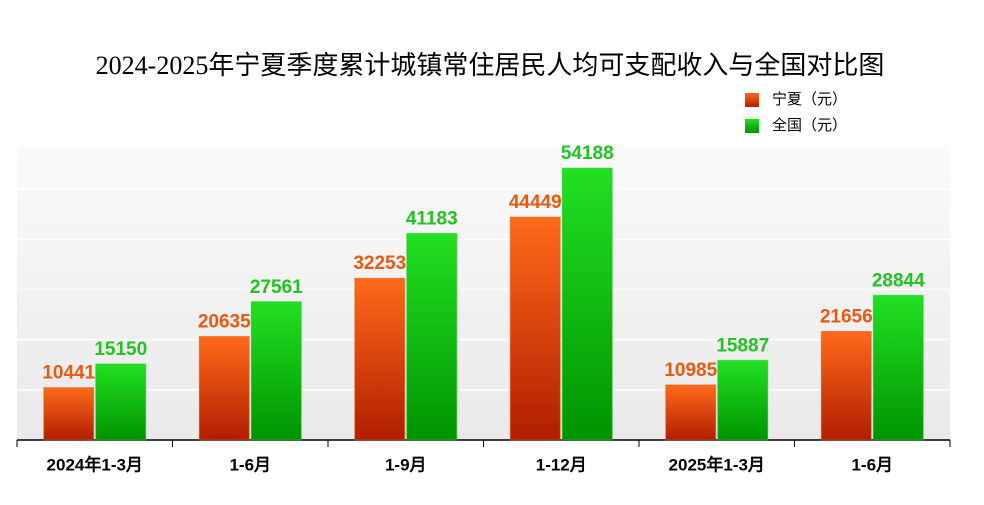 The image size is (984, 505). What do you see at coordinates (717, 464) in the screenshot?
I see `x-tick-label: 2025年1-3月` at bounding box center [717, 464].